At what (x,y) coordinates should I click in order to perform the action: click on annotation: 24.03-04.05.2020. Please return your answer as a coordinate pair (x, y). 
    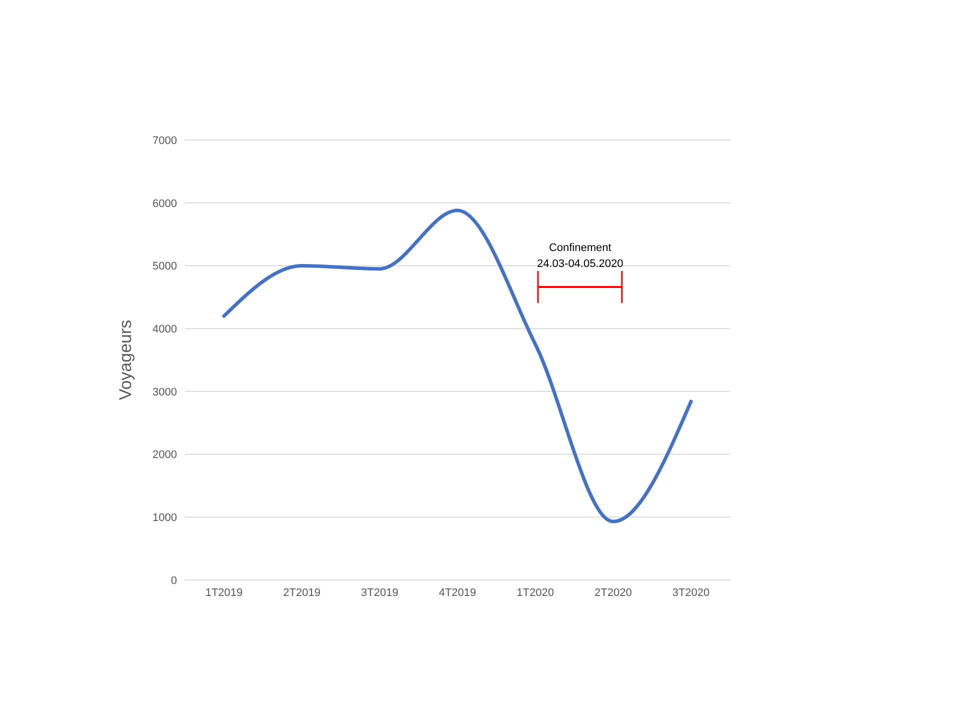
    Looking at the image, I should click on (580, 264).